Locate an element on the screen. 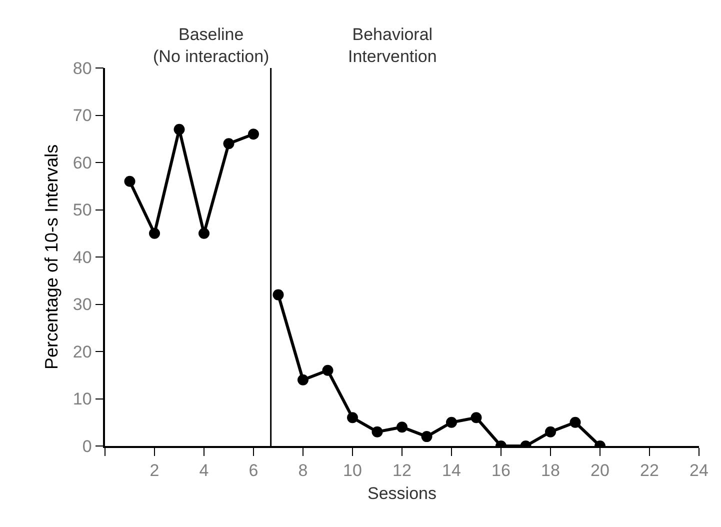  x-tick-label: 24 is located at coordinates (699, 470).